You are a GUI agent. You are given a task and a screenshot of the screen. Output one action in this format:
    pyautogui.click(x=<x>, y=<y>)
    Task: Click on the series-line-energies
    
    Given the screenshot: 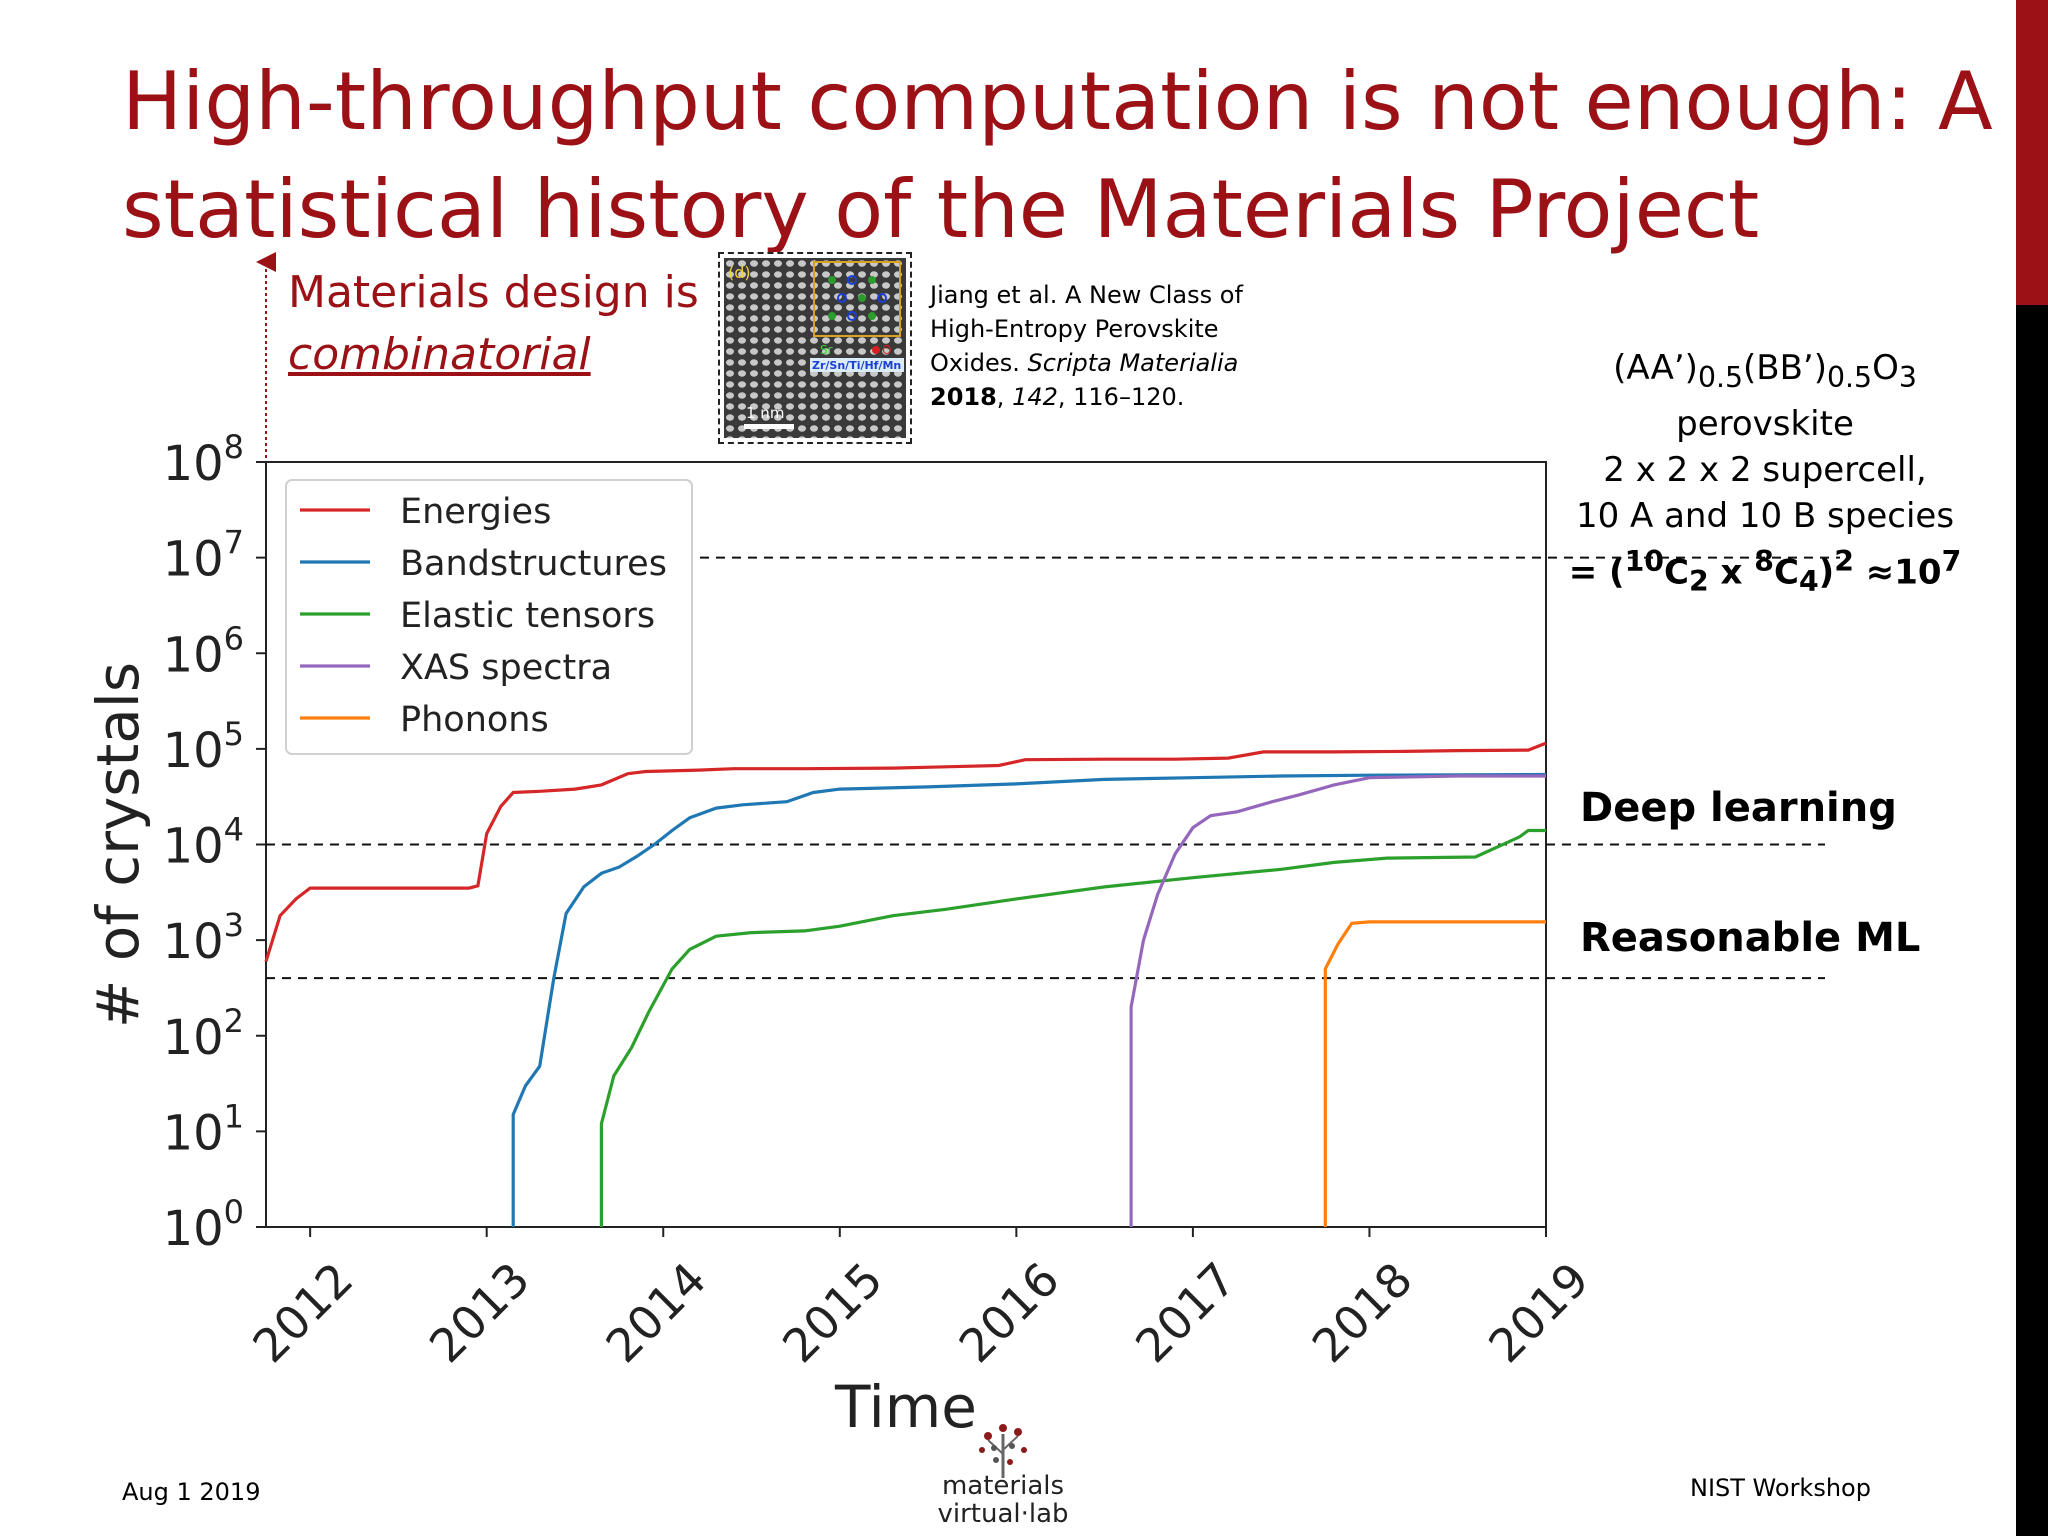 What is the action you would take?
    pyautogui.click(x=905, y=851)
    